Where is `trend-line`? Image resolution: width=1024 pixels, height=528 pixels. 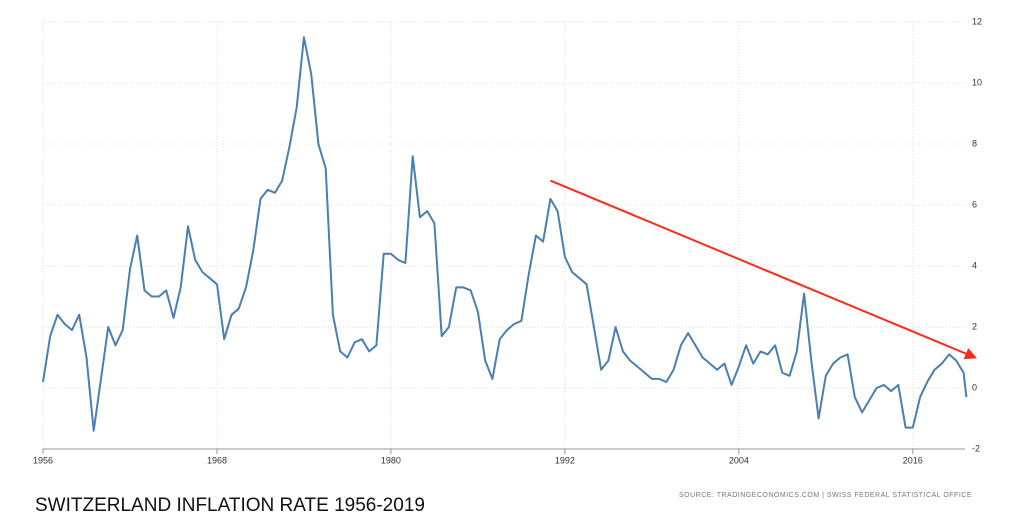
trend-line is located at coordinates (763, 269).